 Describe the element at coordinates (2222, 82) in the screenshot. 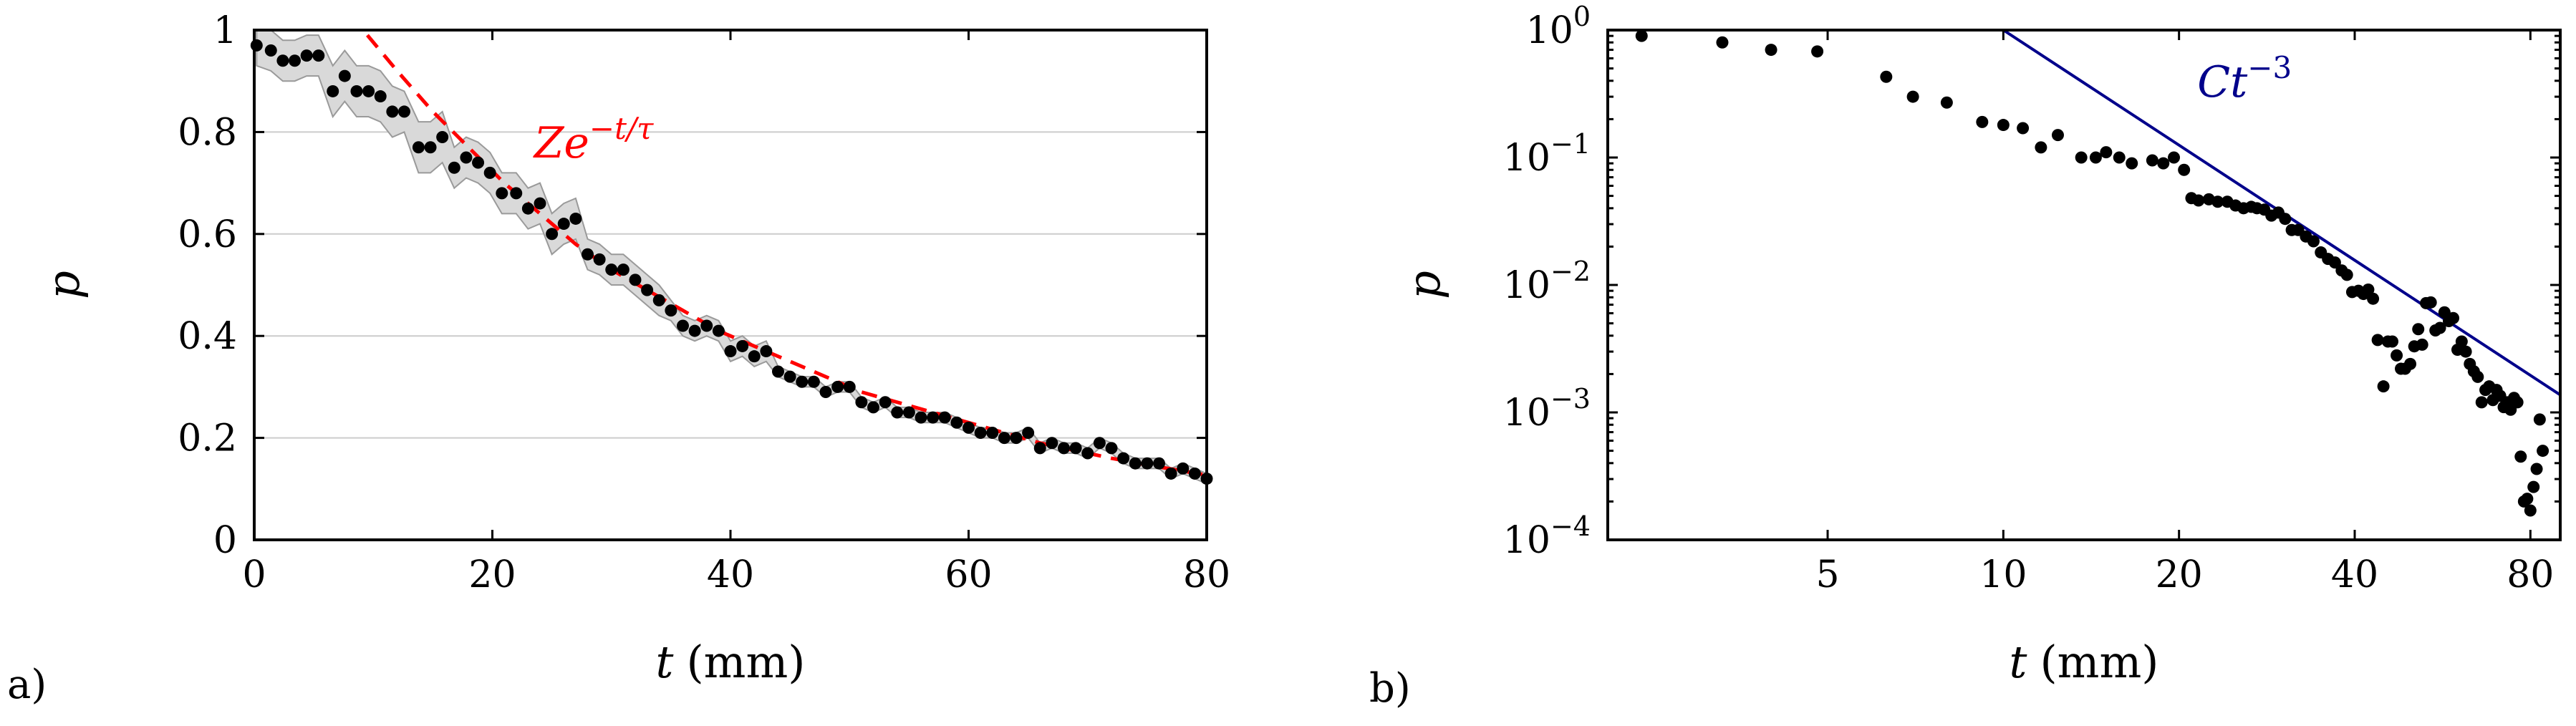

I see `panel-b-fit-label-base: Ct` at that location.